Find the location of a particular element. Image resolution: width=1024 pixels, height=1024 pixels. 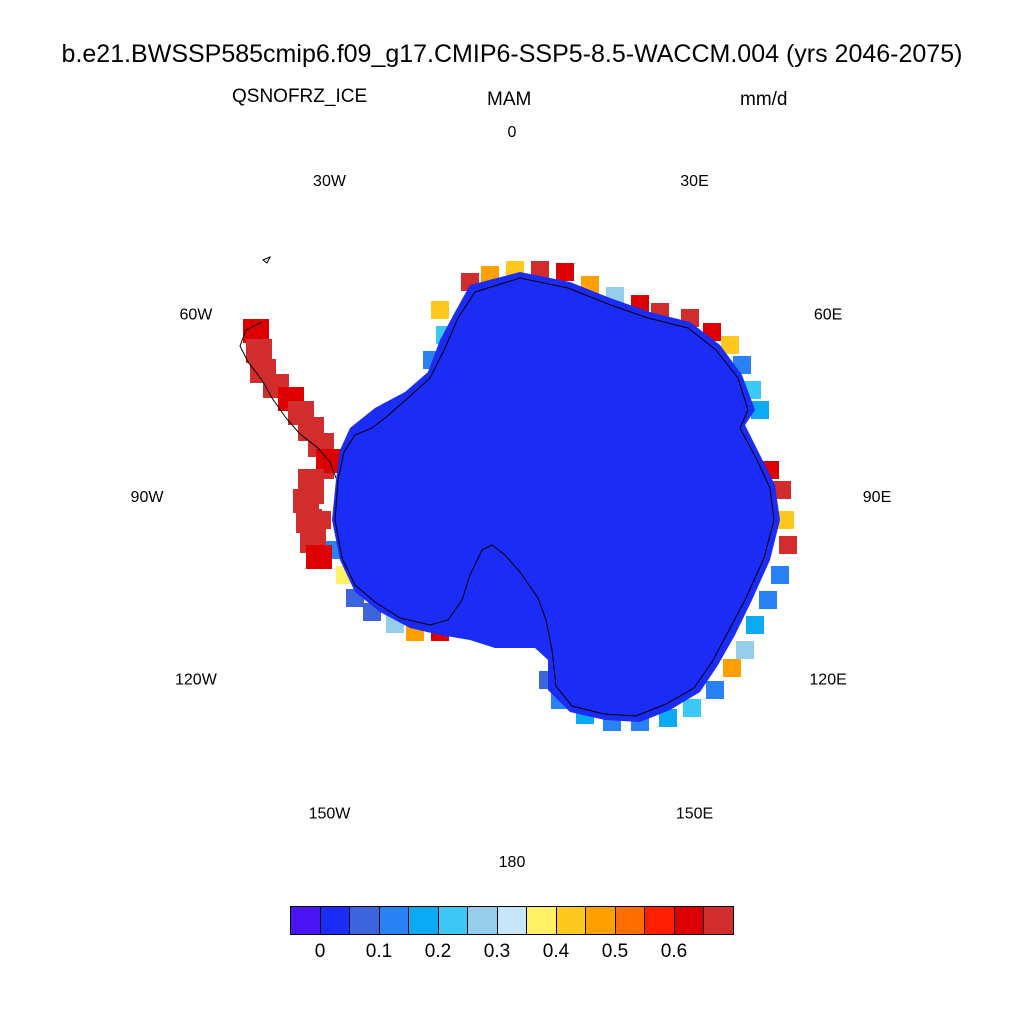

longitude-label: 60W is located at coordinates (196, 315).